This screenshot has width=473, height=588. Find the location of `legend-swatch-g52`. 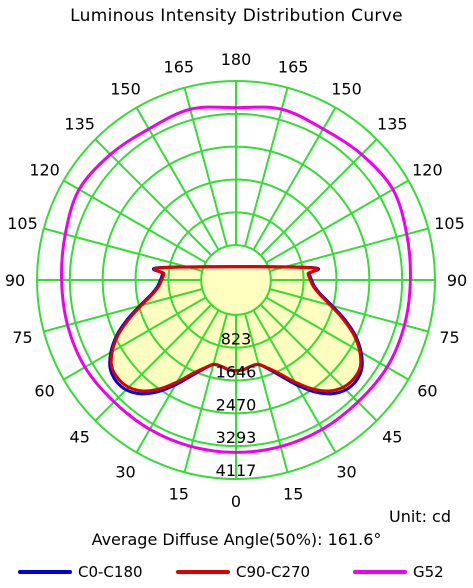

legend-swatch-g52 is located at coordinates (380, 572).